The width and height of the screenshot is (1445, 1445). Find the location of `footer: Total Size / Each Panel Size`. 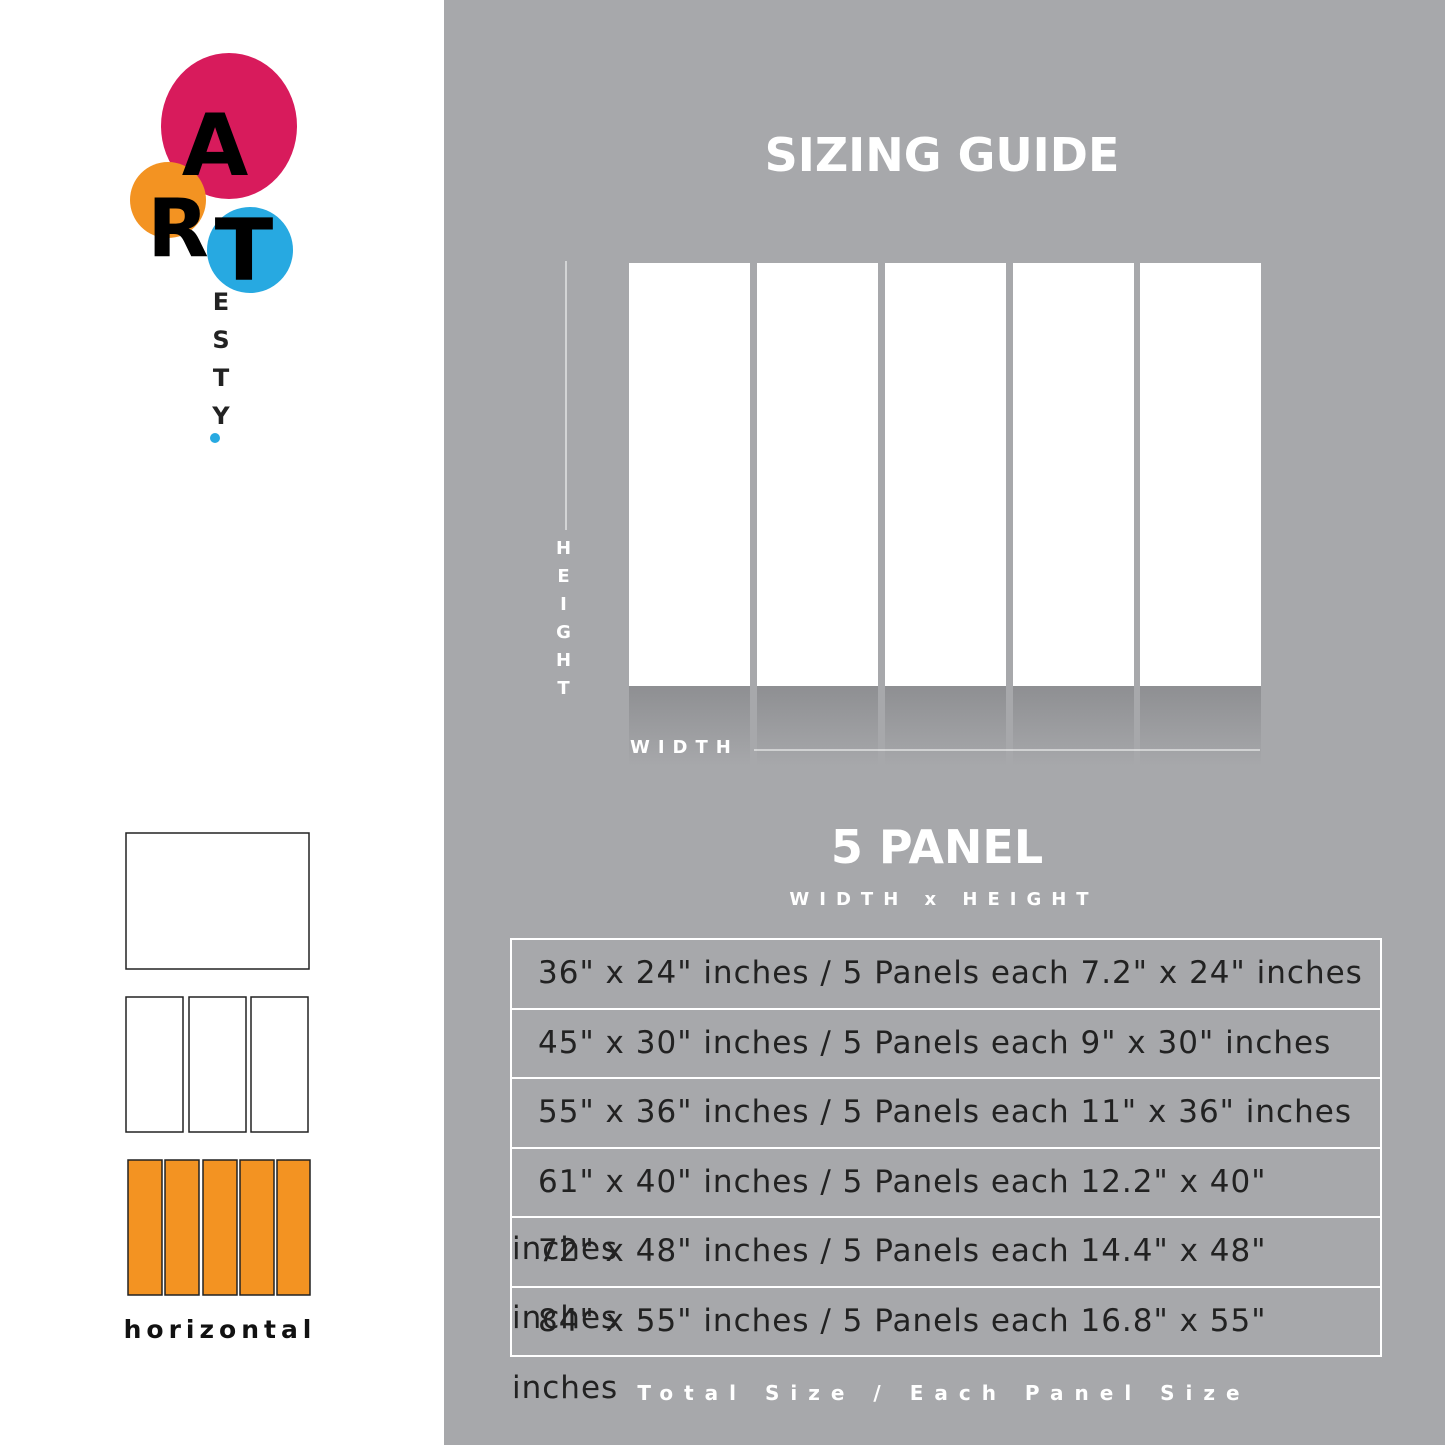

footer: Total Size / Each Panel Size is located at coordinates (944, 1393).